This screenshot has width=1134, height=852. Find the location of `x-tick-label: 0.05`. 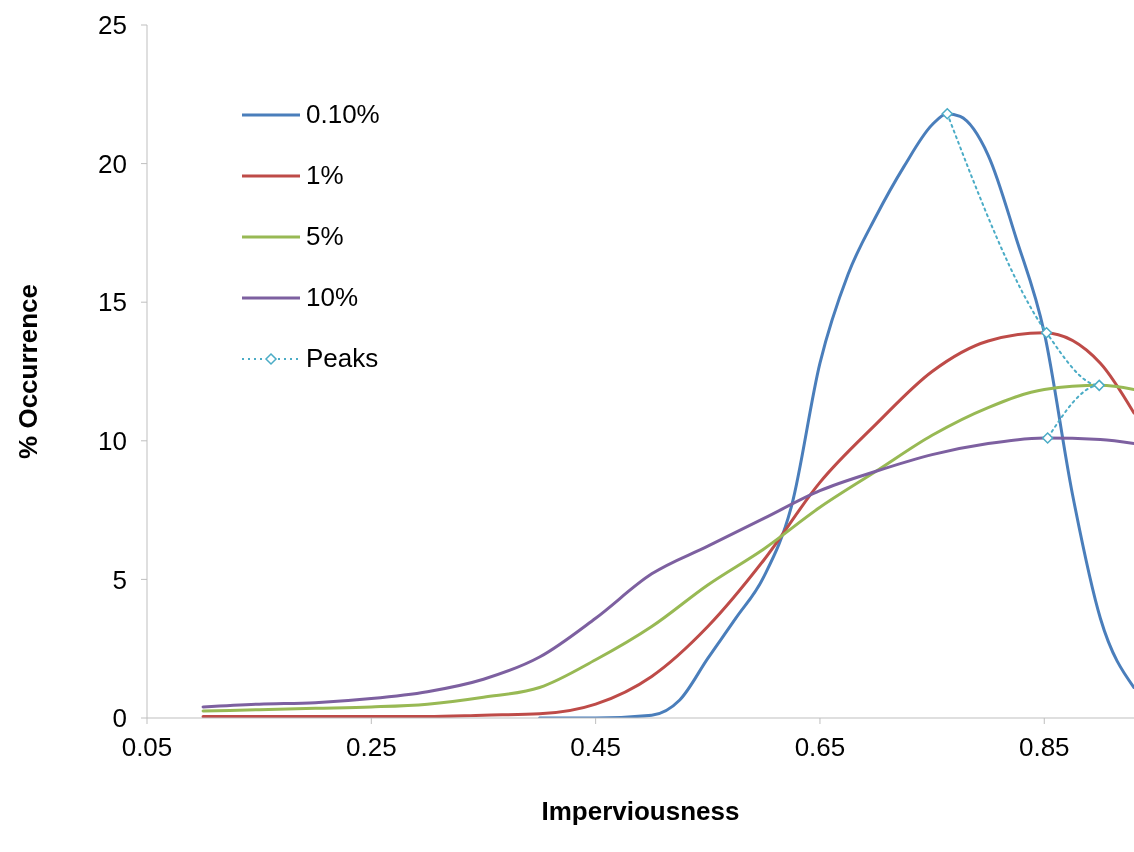

x-tick-label: 0.05 is located at coordinates (147, 747).